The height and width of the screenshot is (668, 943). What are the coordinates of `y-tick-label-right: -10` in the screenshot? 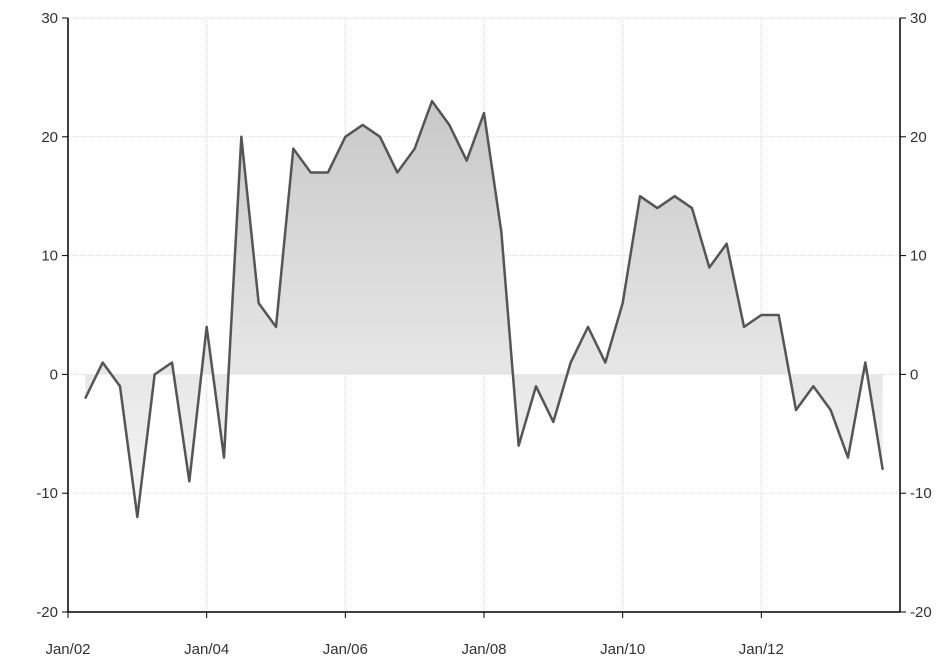 It's located at (921, 493).